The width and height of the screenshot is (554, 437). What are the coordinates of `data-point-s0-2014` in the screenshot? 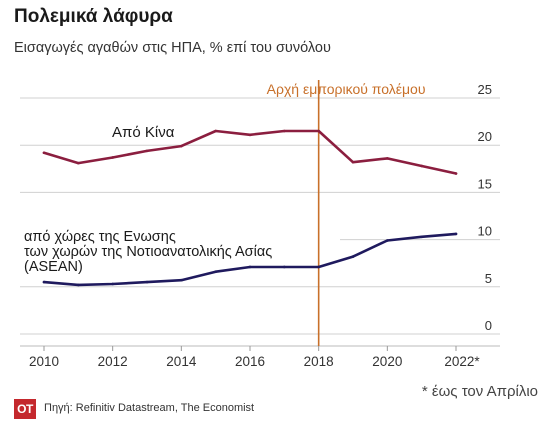 It's located at (181, 146).